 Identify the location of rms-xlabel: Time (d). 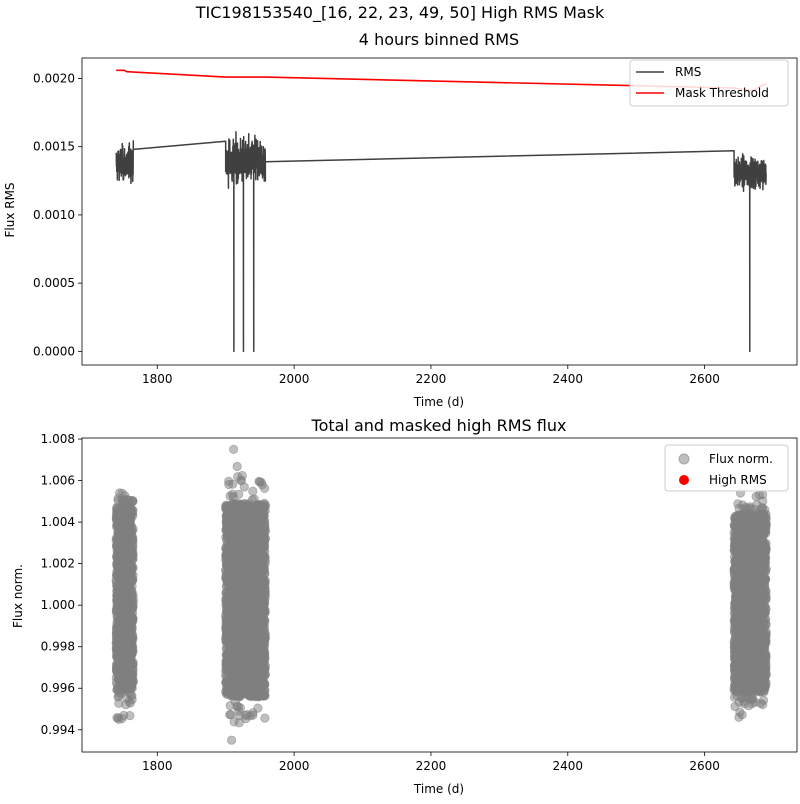
(438, 402).